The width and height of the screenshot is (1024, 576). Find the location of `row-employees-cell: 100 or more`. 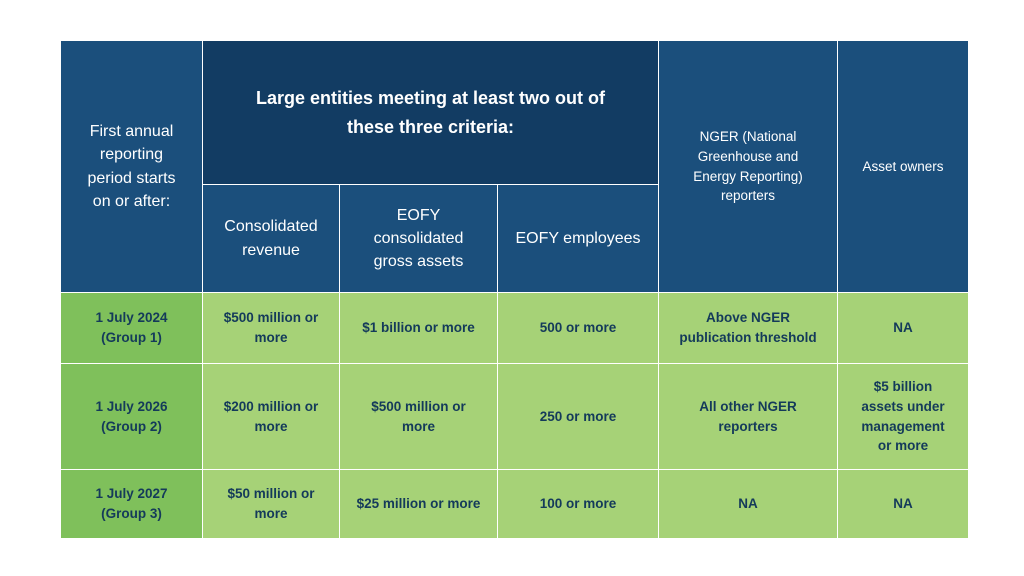

row-employees-cell: 100 or more is located at coordinates (578, 504).